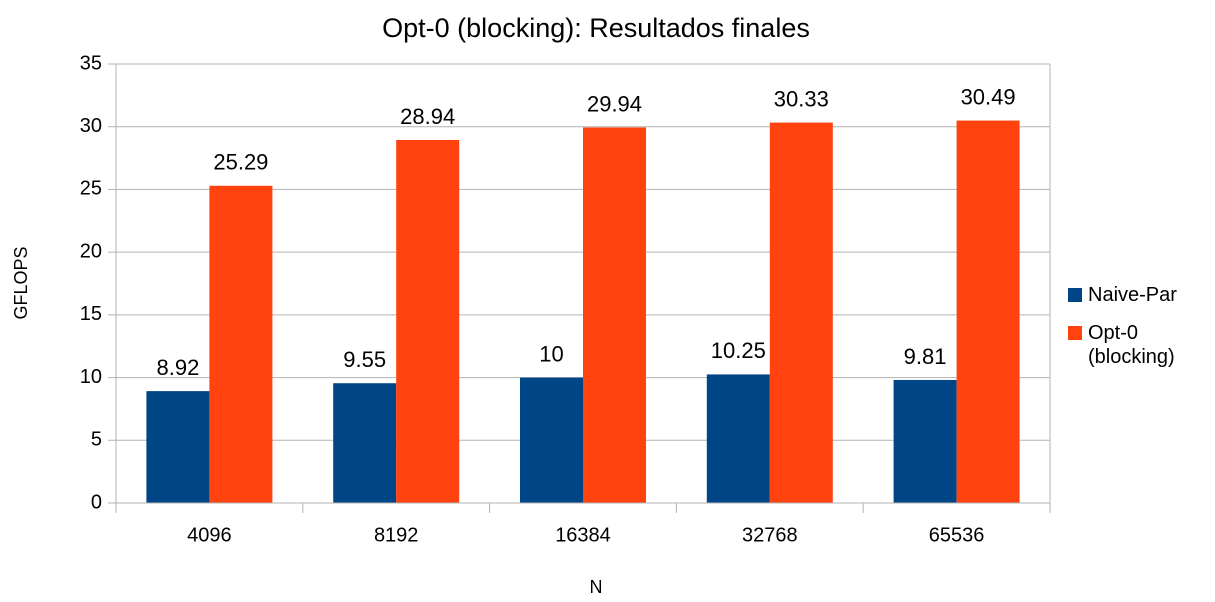 The image size is (1215, 602). I want to click on data-label: 28.94, so click(427, 116).